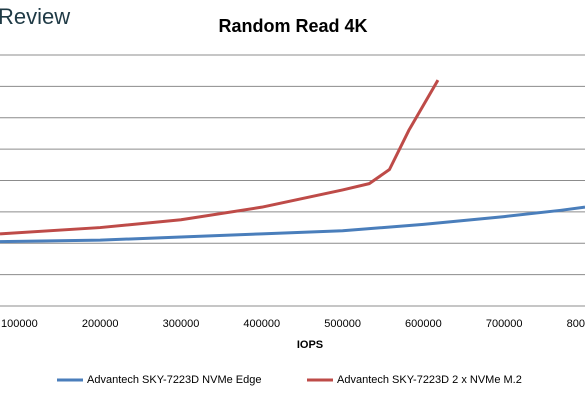  I want to click on x-tick-label: 400000, so click(261, 324).